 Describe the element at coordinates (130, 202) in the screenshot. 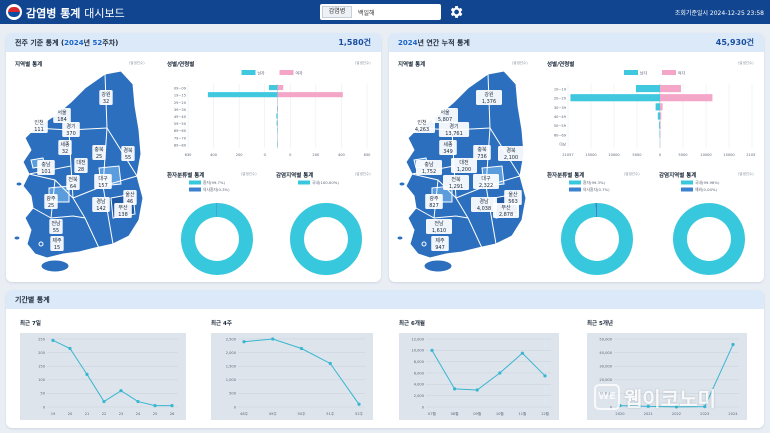

I see `region-value: 46` at that location.